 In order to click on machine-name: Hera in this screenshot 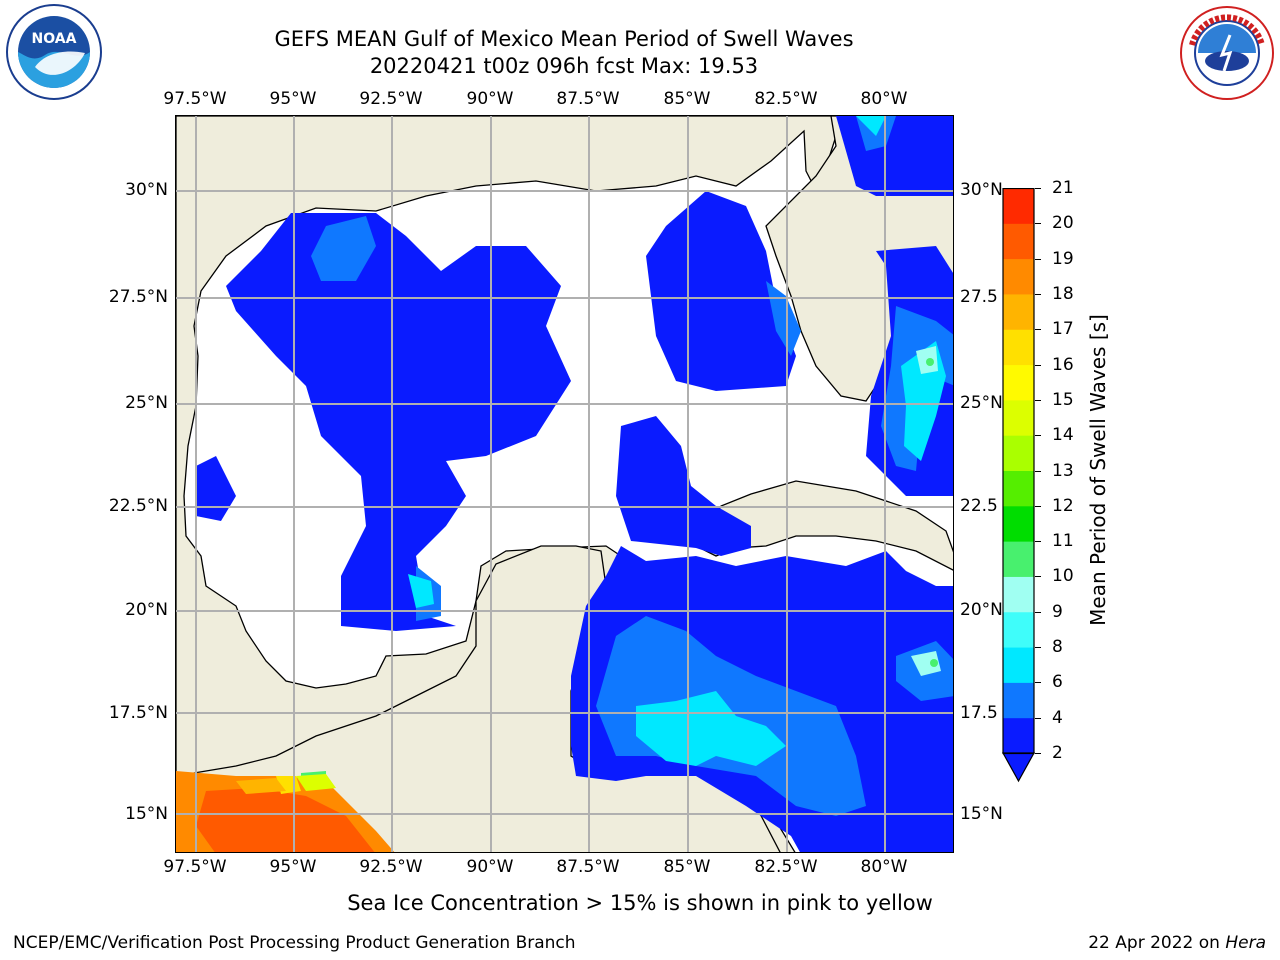, I will do `click(1245, 943)`.